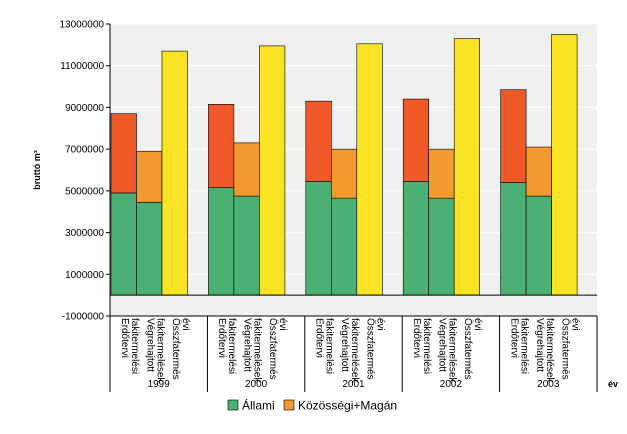 The width and height of the screenshot is (627, 434). Describe the element at coordinates (82, 25) in the screenshot. I see `y-tick-label: 13000000` at that location.